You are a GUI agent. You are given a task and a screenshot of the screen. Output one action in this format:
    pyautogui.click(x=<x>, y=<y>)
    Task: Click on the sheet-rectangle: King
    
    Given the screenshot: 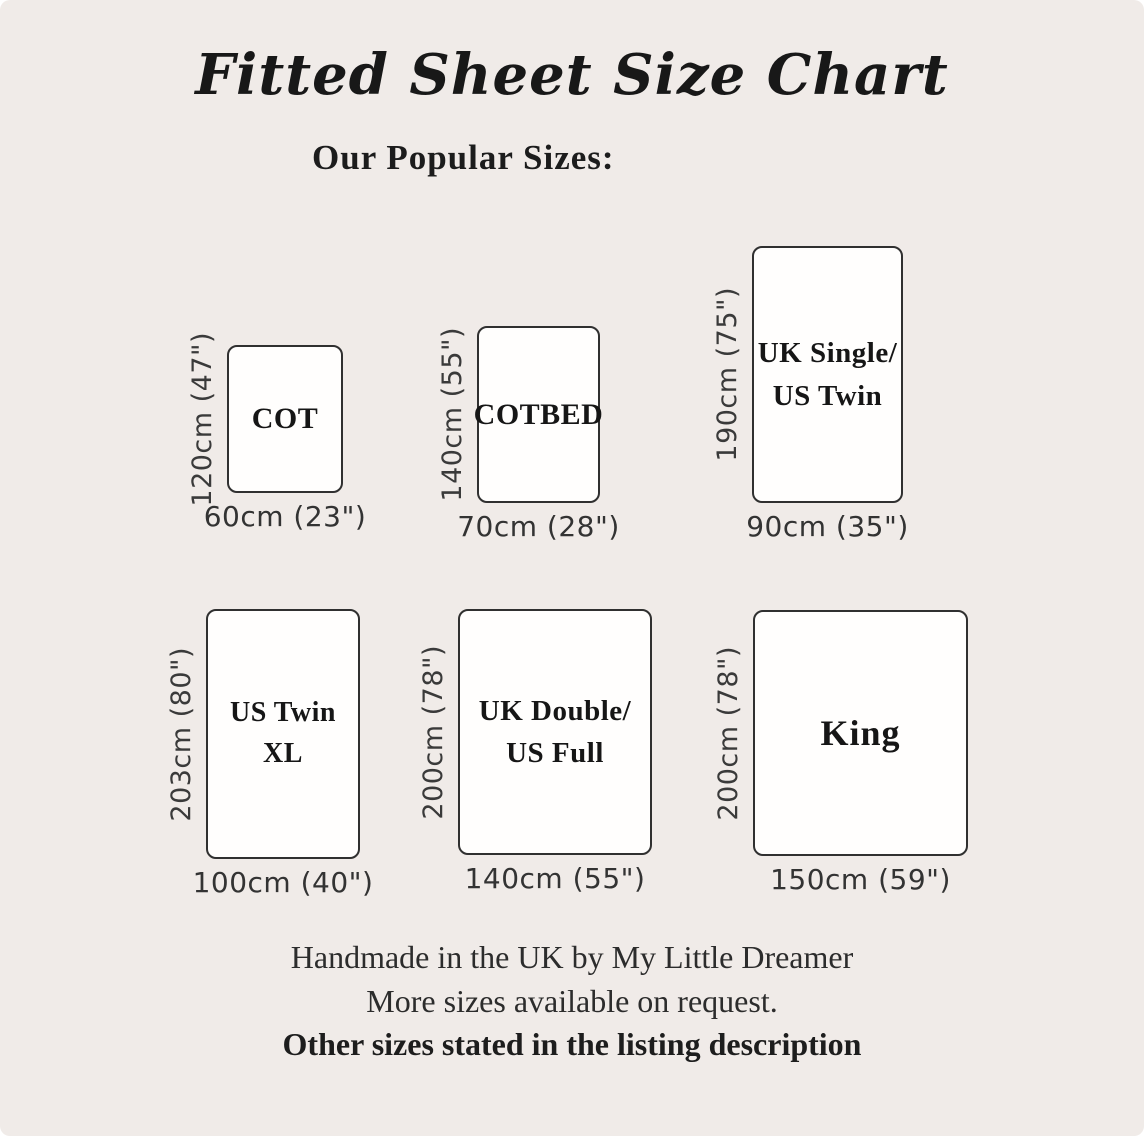 What is the action you would take?
    pyautogui.click(x=860, y=733)
    